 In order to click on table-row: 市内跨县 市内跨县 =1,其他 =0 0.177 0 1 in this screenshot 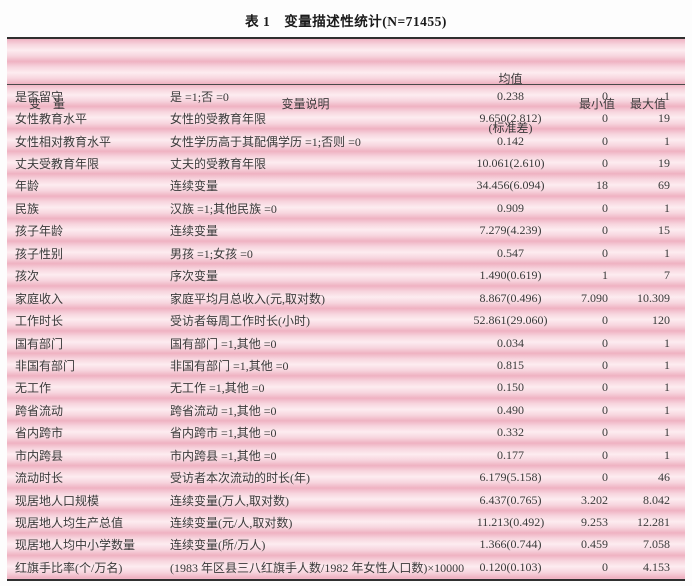, I will do `click(346, 455)`.